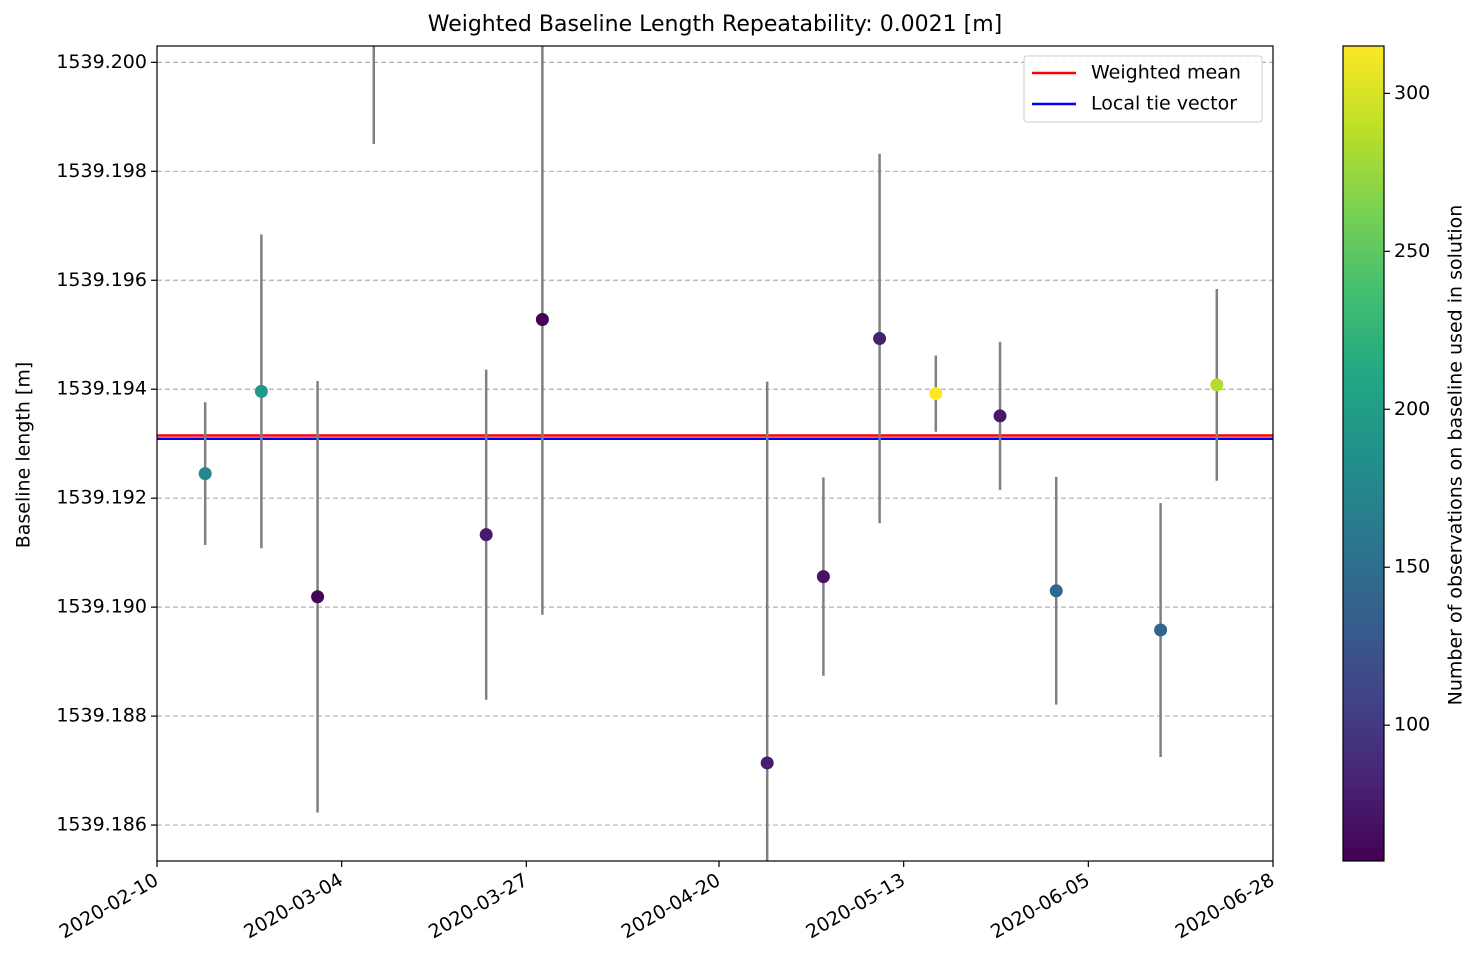 This screenshot has height=969, width=1481. Describe the element at coordinates (101, 389) in the screenshot. I see `y-tick-label: 1539.194` at that location.